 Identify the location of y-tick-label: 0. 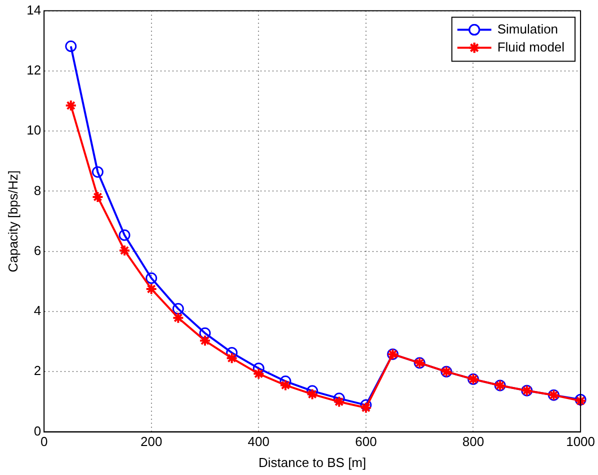
(38, 430).